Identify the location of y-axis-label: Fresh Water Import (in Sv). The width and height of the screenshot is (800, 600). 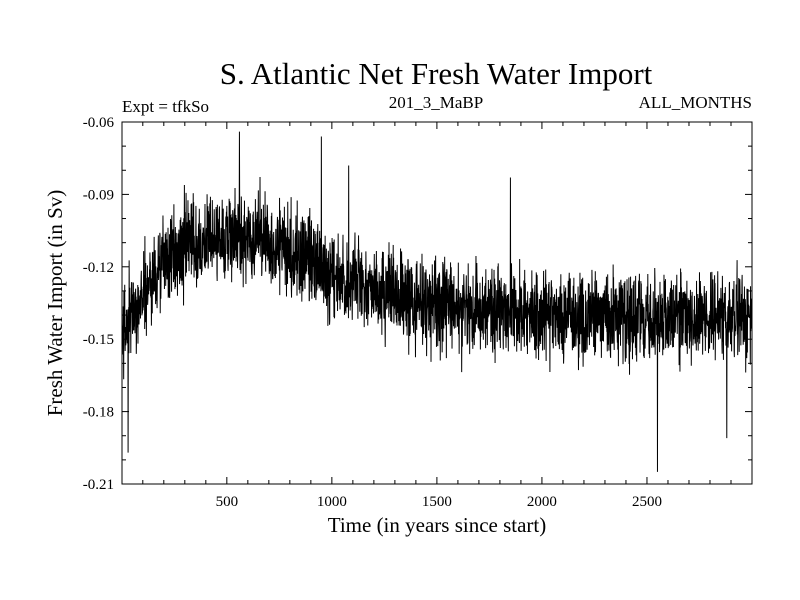
(55, 303).